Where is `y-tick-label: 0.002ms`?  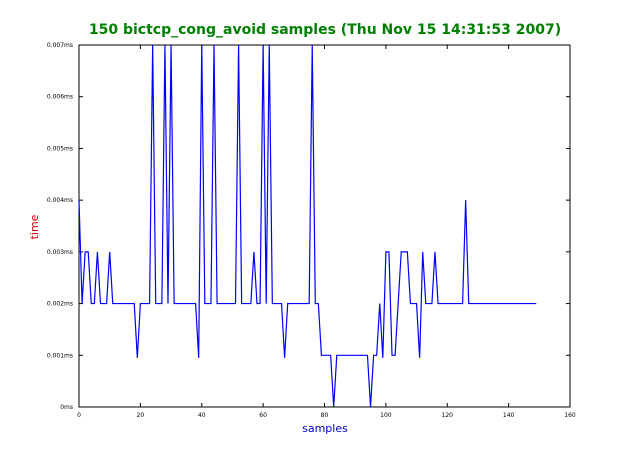
y-tick-label: 0.002ms is located at coordinates (60, 304).